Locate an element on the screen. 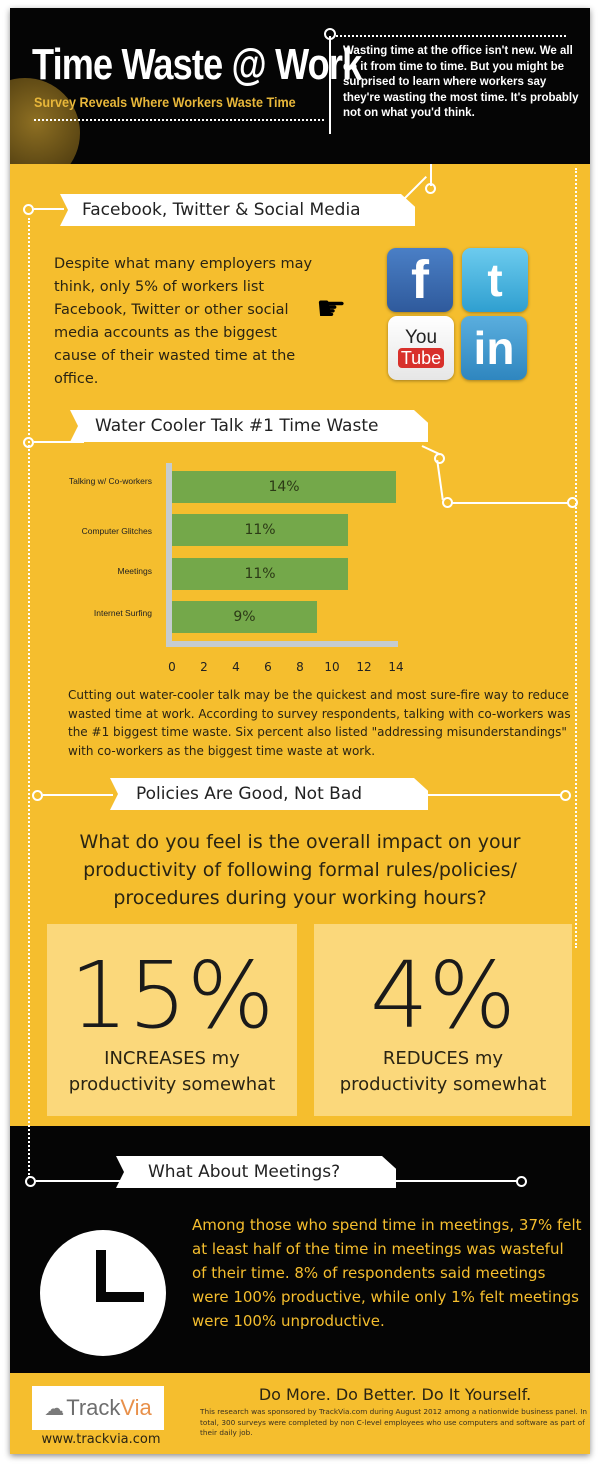 The image size is (600, 1471). youtube-icon: You Tube is located at coordinates (421, 348).